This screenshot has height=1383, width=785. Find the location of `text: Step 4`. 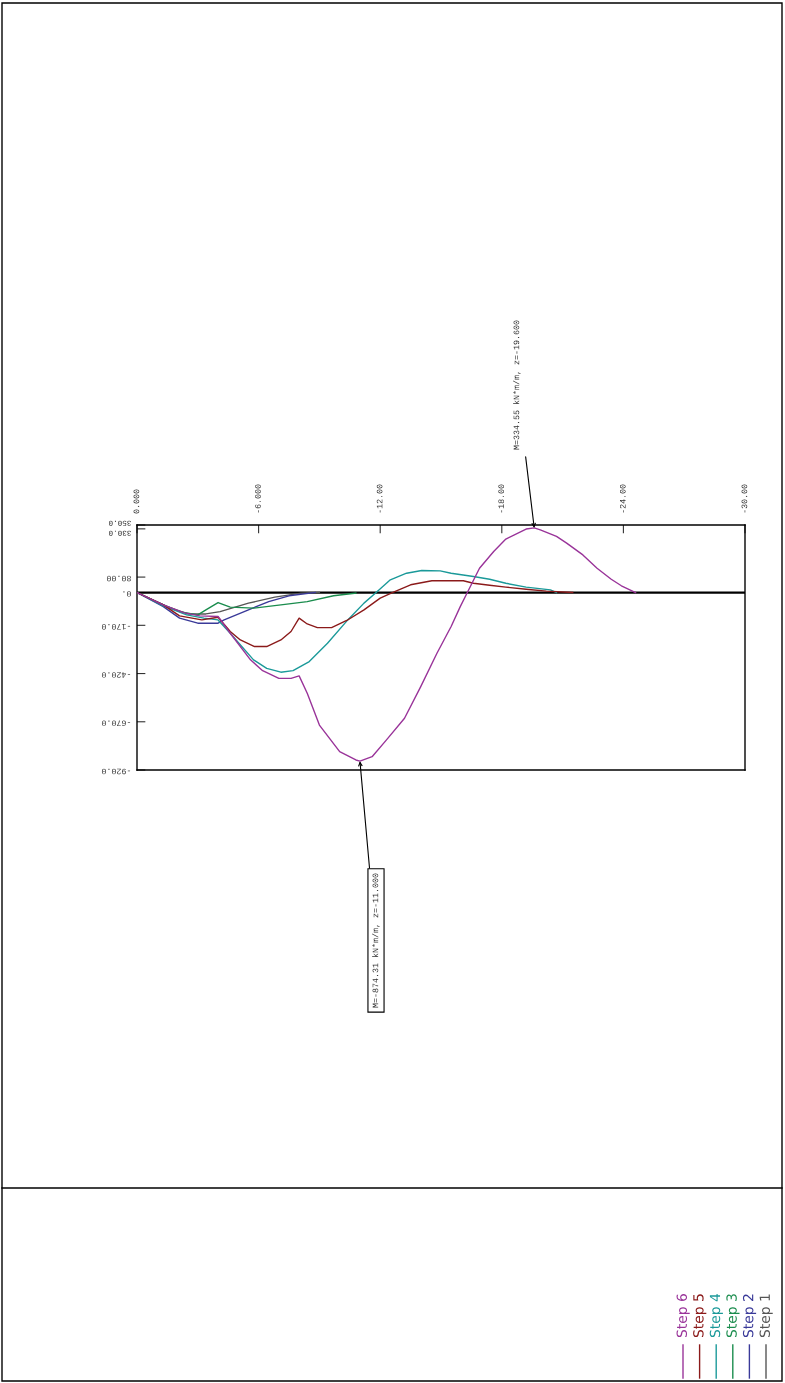

text: Step 4 is located at coordinates (716, 1315).